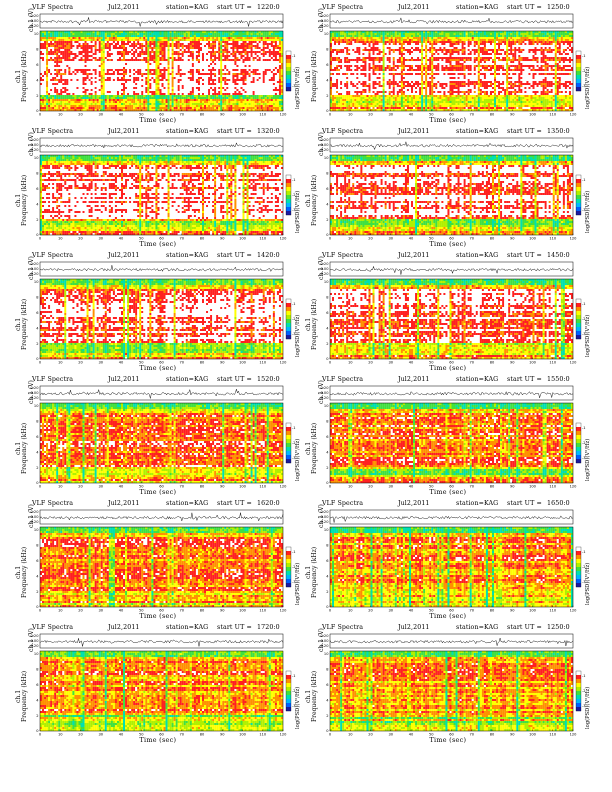  Describe the element at coordinates (327, 422) in the screenshot. I see `freq-tick-label: 8` at that location.